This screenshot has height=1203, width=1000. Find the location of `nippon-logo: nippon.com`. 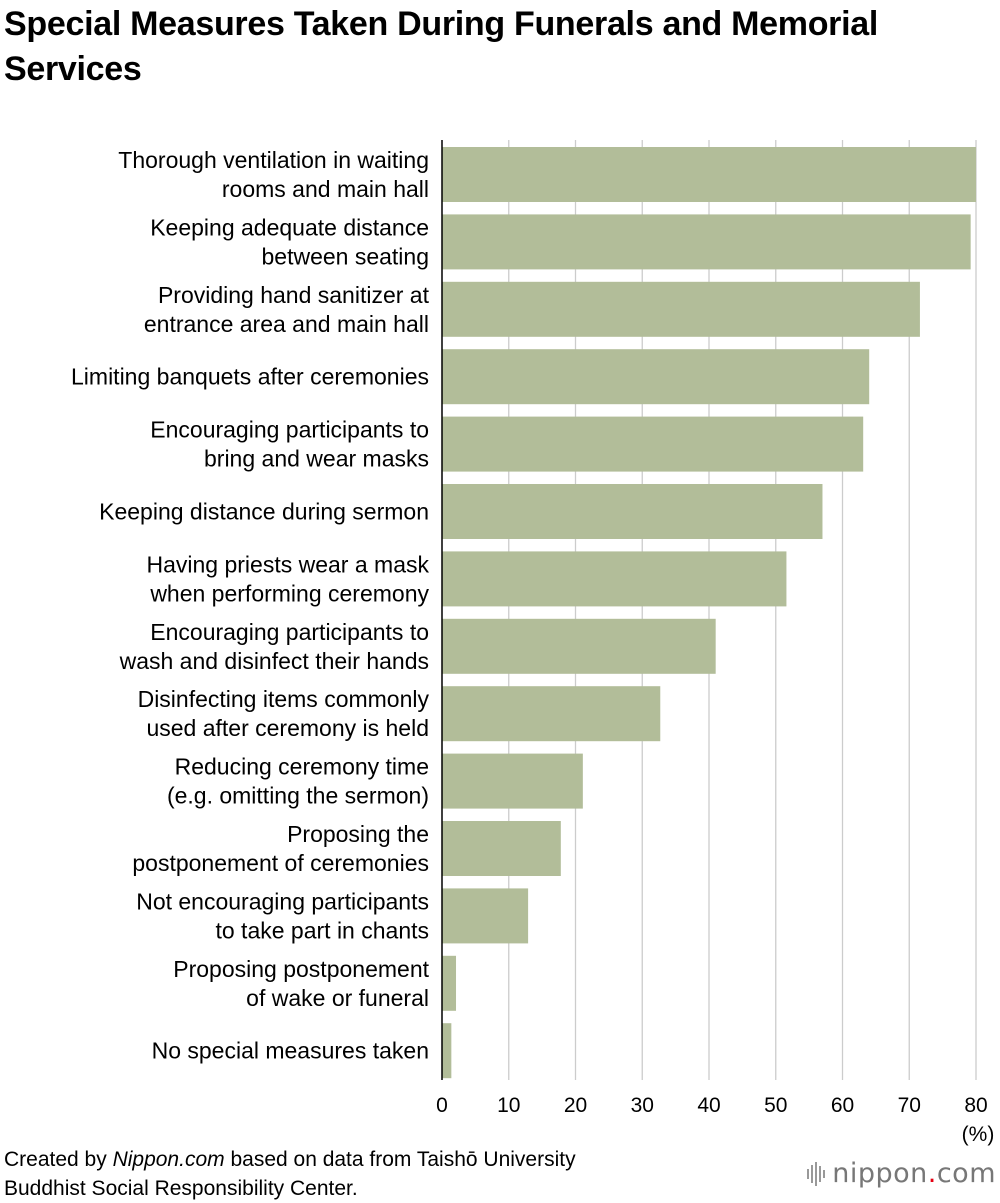

nippon-logo: nippon.com is located at coordinates (901, 1173).